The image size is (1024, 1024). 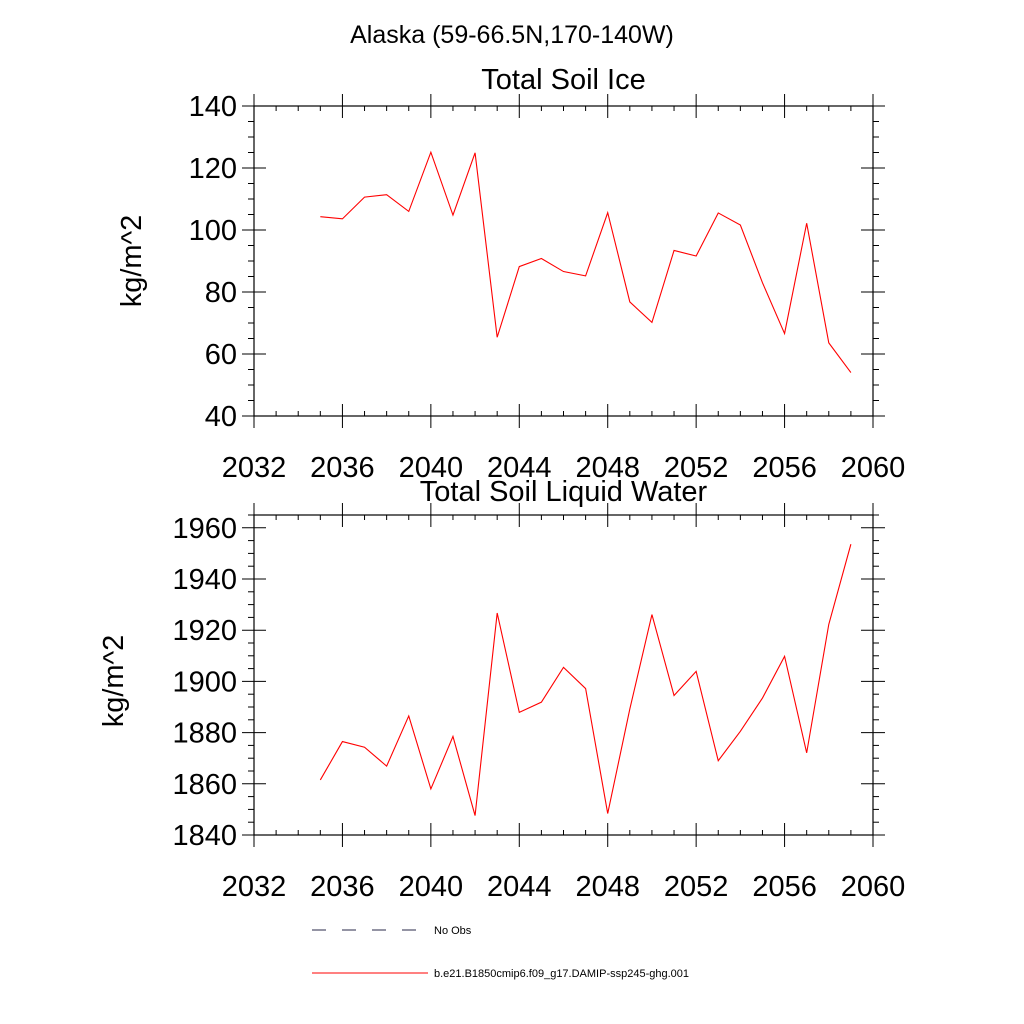 What do you see at coordinates (204, 682) in the screenshot?
I see `y-tick-label: 1900` at bounding box center [204, 682].